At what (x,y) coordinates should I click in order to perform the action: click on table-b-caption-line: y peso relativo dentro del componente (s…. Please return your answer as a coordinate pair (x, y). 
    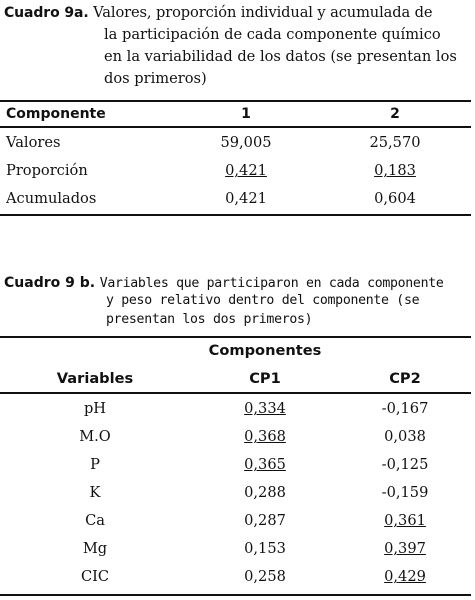
    Looking at the image, I should click on (263, 300).